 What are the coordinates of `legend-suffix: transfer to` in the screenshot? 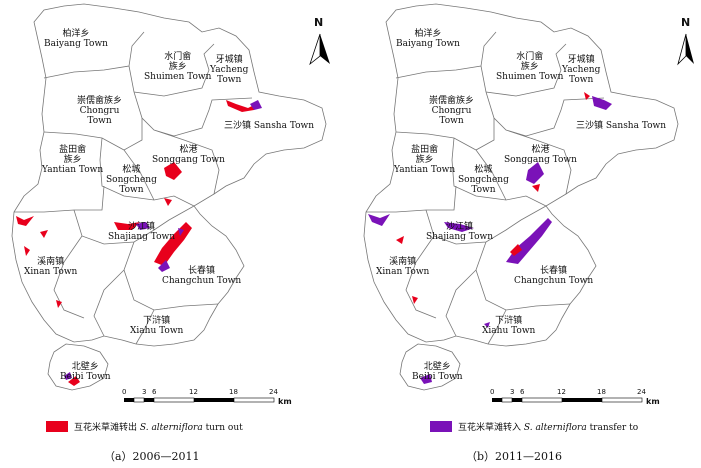 It's located at (612, 428).